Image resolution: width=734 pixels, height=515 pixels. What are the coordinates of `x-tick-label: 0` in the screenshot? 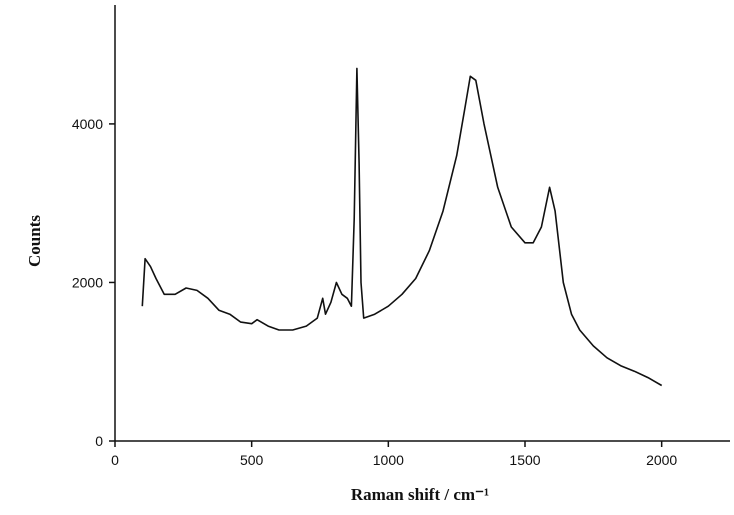 It's located at (115, 460).